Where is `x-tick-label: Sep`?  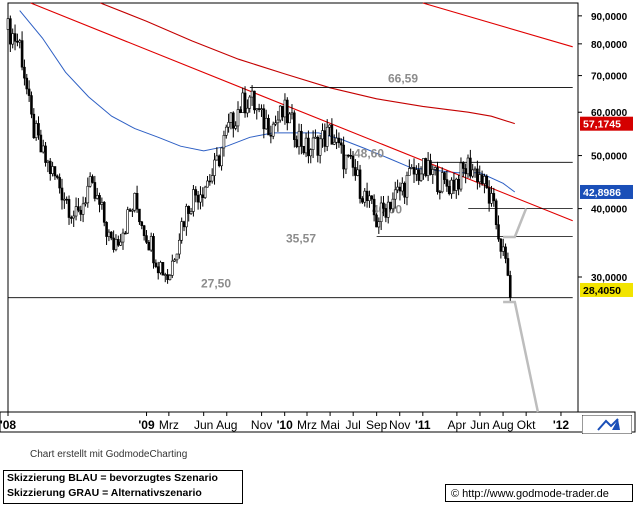
x-tick-label: Sep is located at coordinates (377, 425).